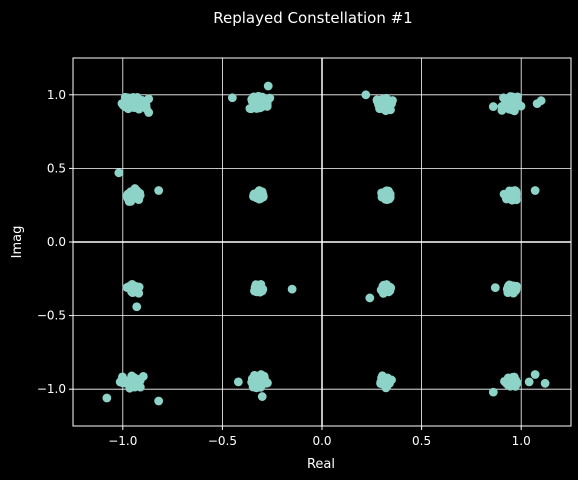  I want to click on x-tick-label-0: −1.0, so click(122, 441).